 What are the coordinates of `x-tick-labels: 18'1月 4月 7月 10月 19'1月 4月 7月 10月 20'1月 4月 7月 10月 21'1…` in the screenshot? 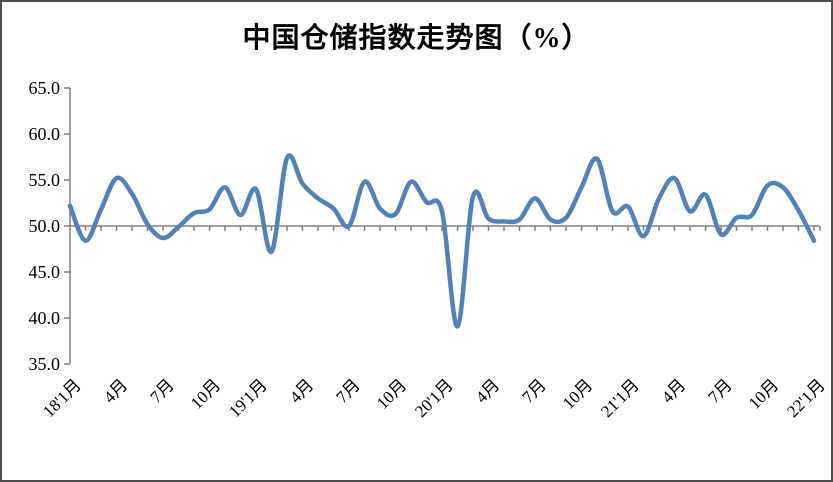 It's located at (434, 398).